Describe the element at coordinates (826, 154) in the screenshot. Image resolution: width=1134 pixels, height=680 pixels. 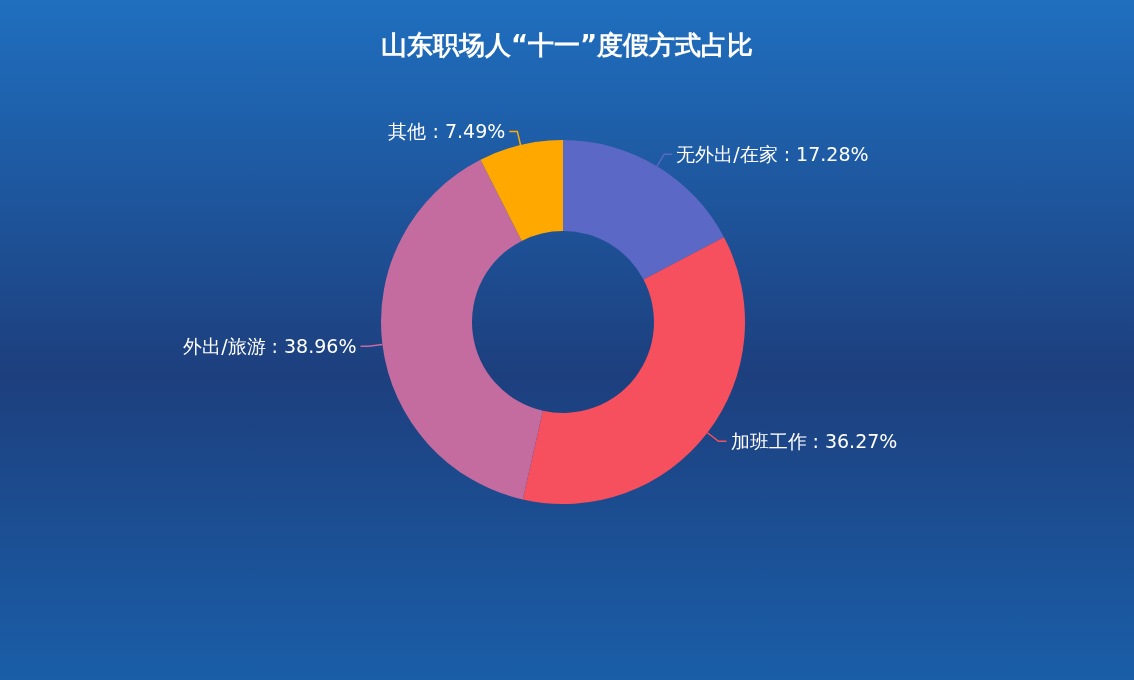
I see `data-label: : 17.28%` at that location.